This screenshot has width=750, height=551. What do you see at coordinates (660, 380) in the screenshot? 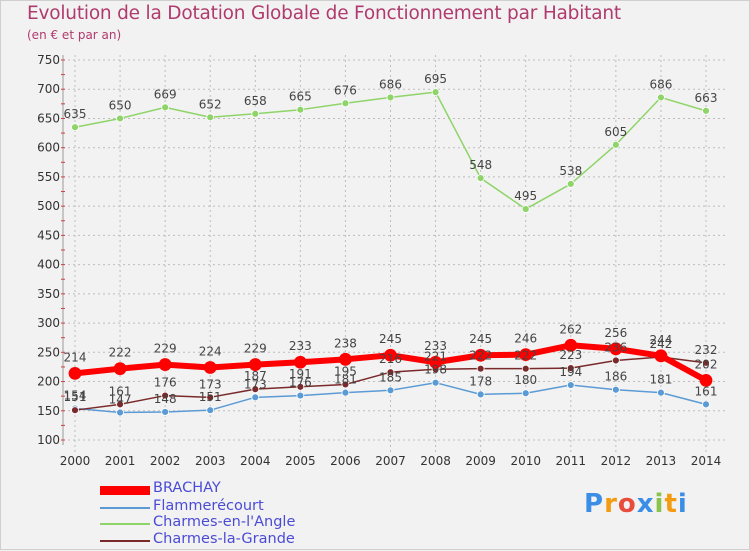
I see `data-label-flammerecourt-2013: 181` at bounding box center [660, 380].